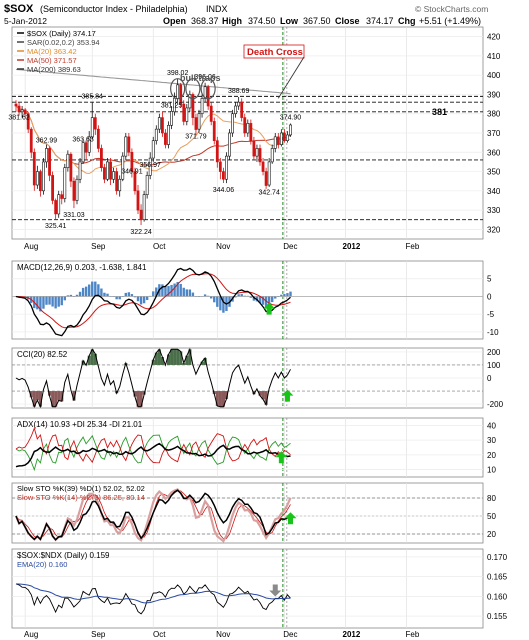 The height and width of the screenshot is (640, 529). What do you see at coordinates (290, 518) in the screenshot?
I see `sto-buy-arrow` at bounding box center [290, 518].